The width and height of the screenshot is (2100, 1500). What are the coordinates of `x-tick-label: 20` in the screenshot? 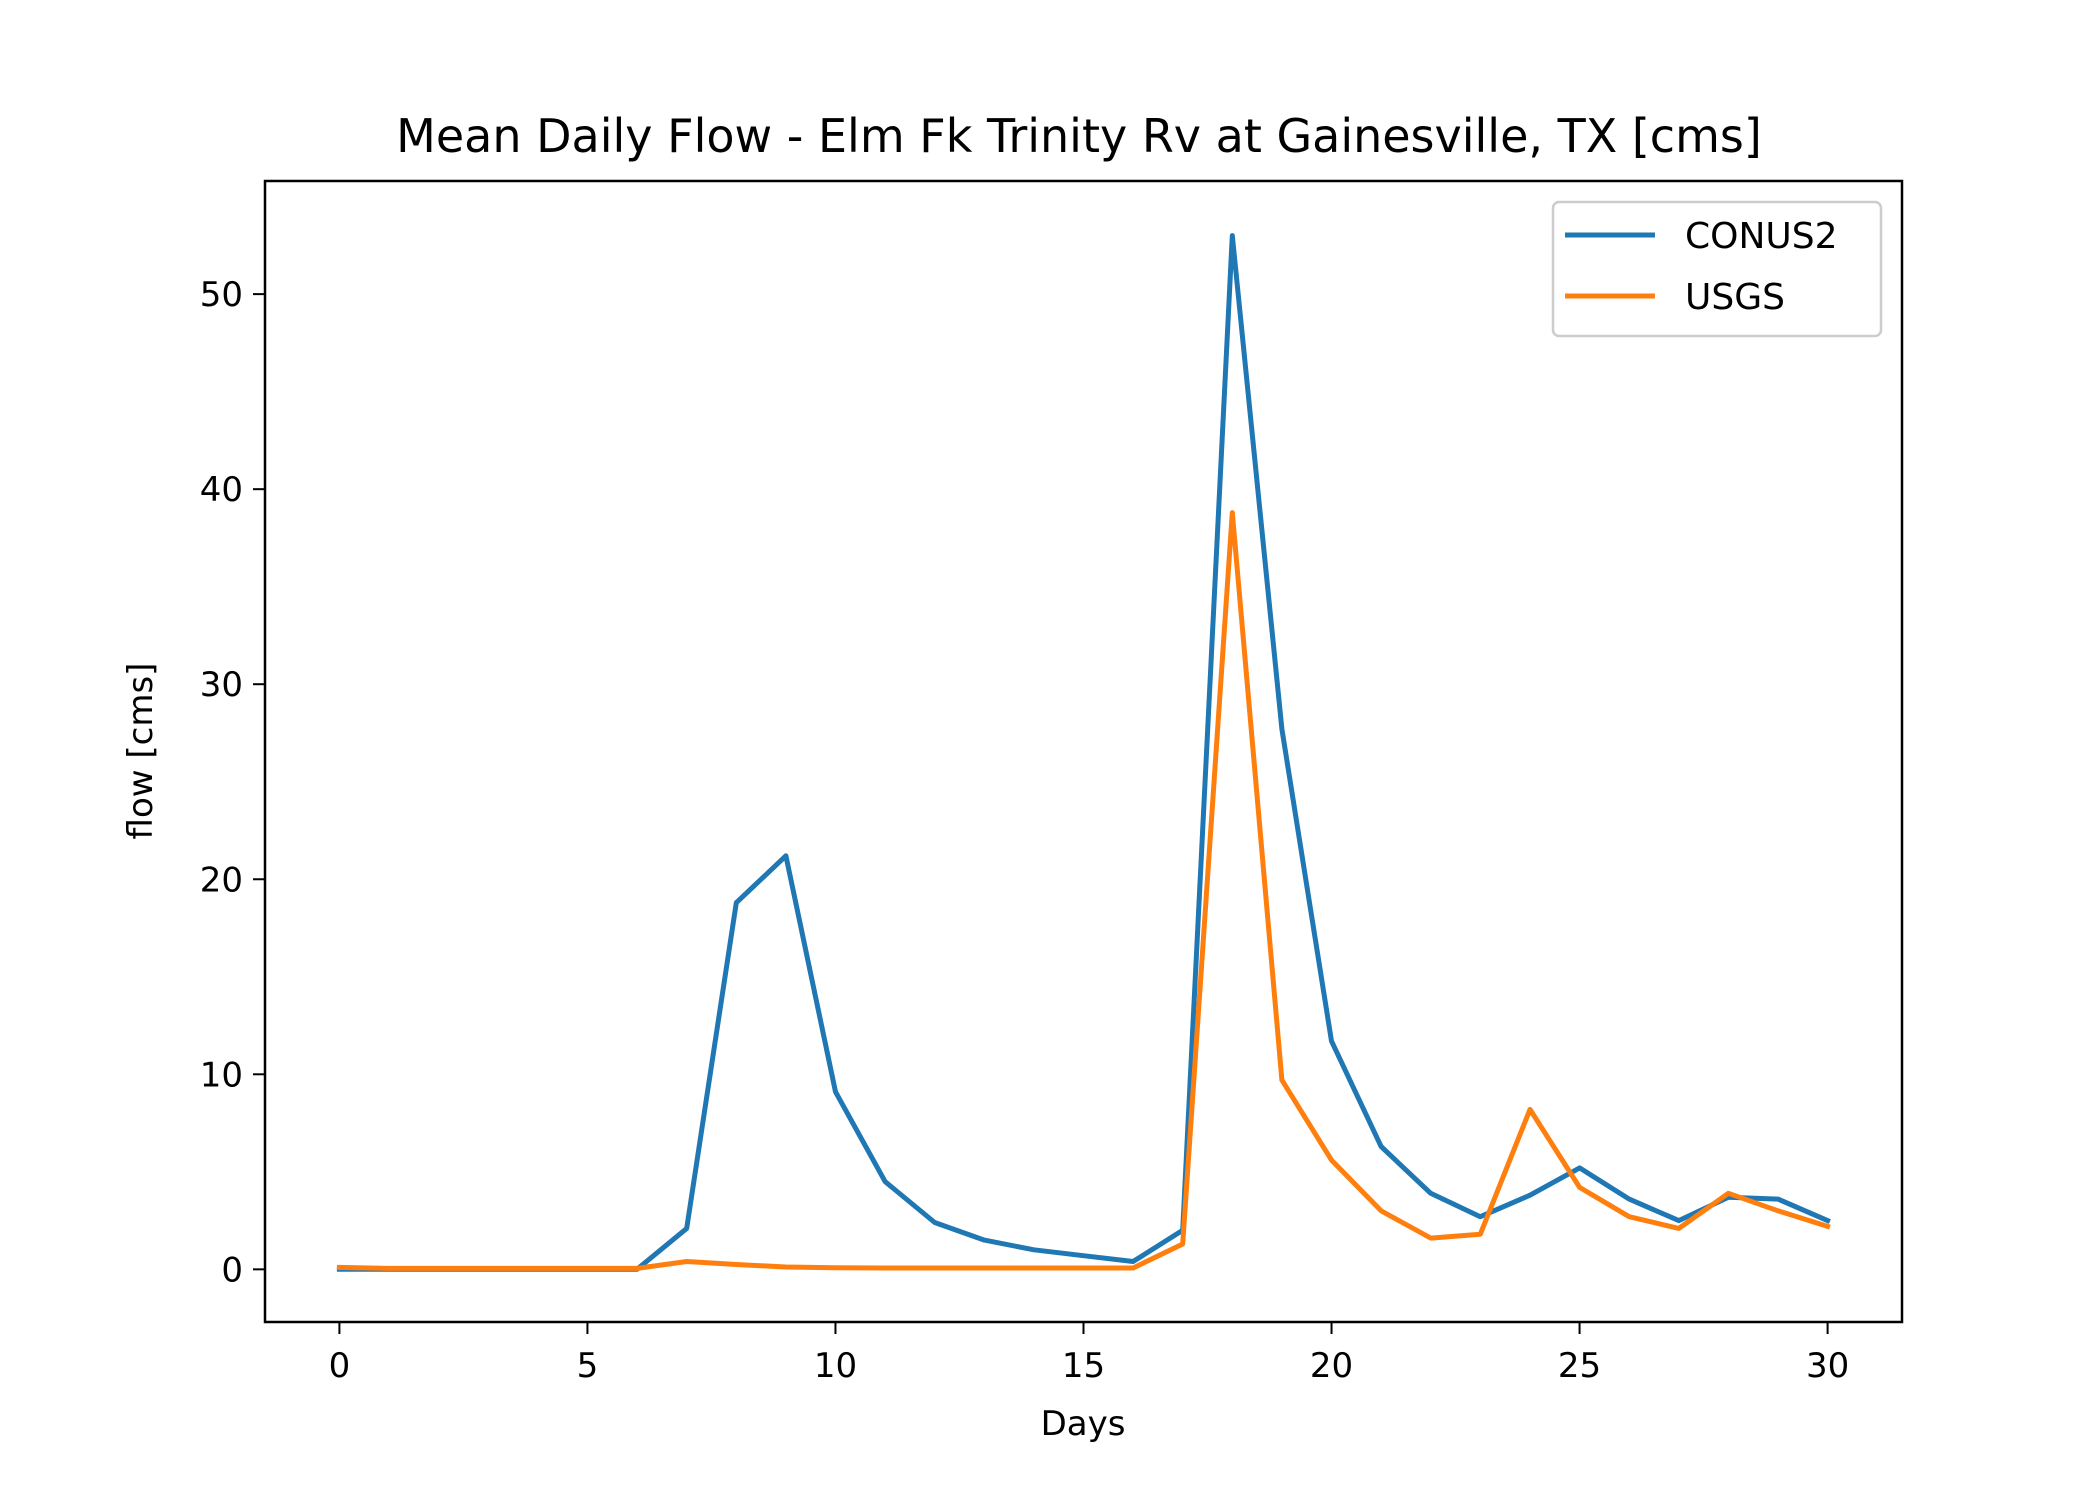 It's located at (1331, 1366).